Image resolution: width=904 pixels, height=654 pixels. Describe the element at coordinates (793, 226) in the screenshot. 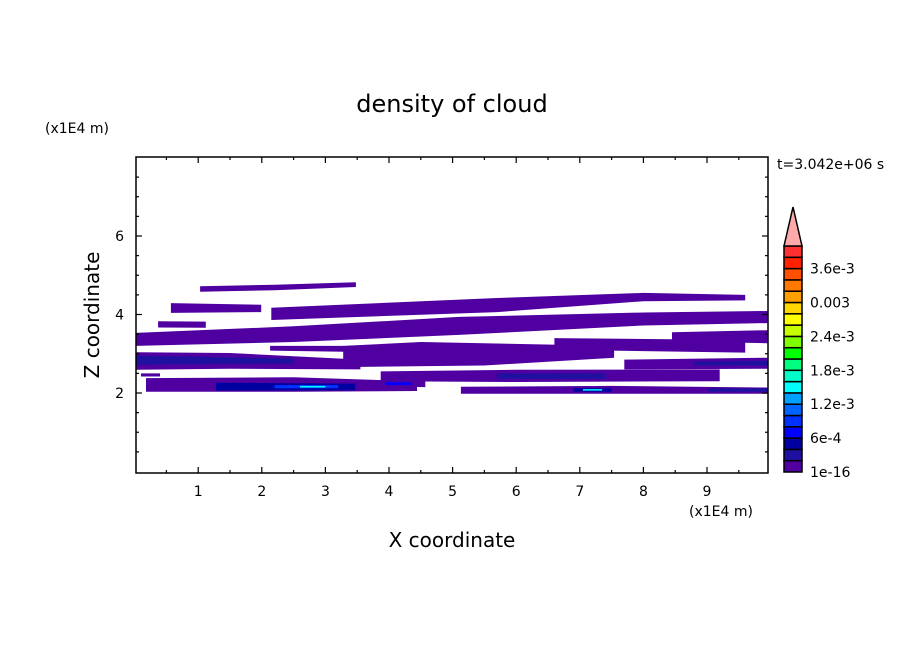

I see `colorbar-overflow-triangle` at that location.